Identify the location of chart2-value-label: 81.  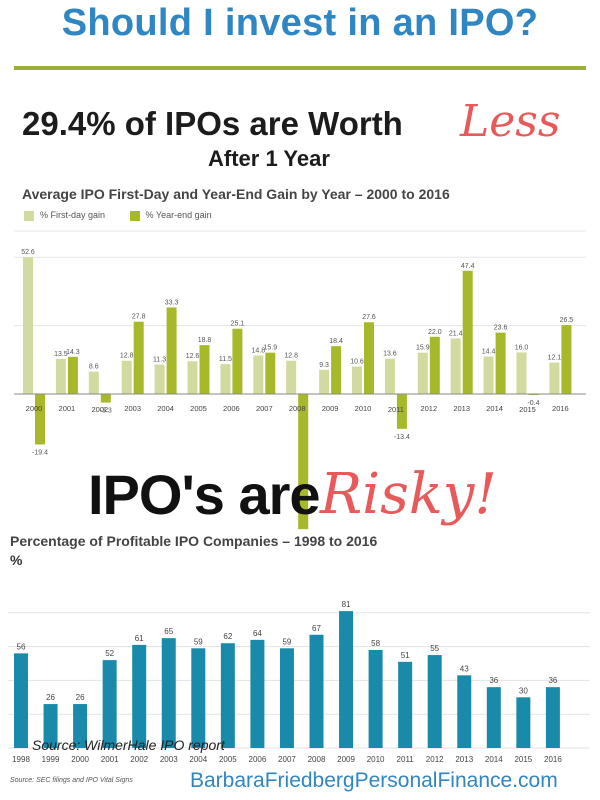
(346, 604).